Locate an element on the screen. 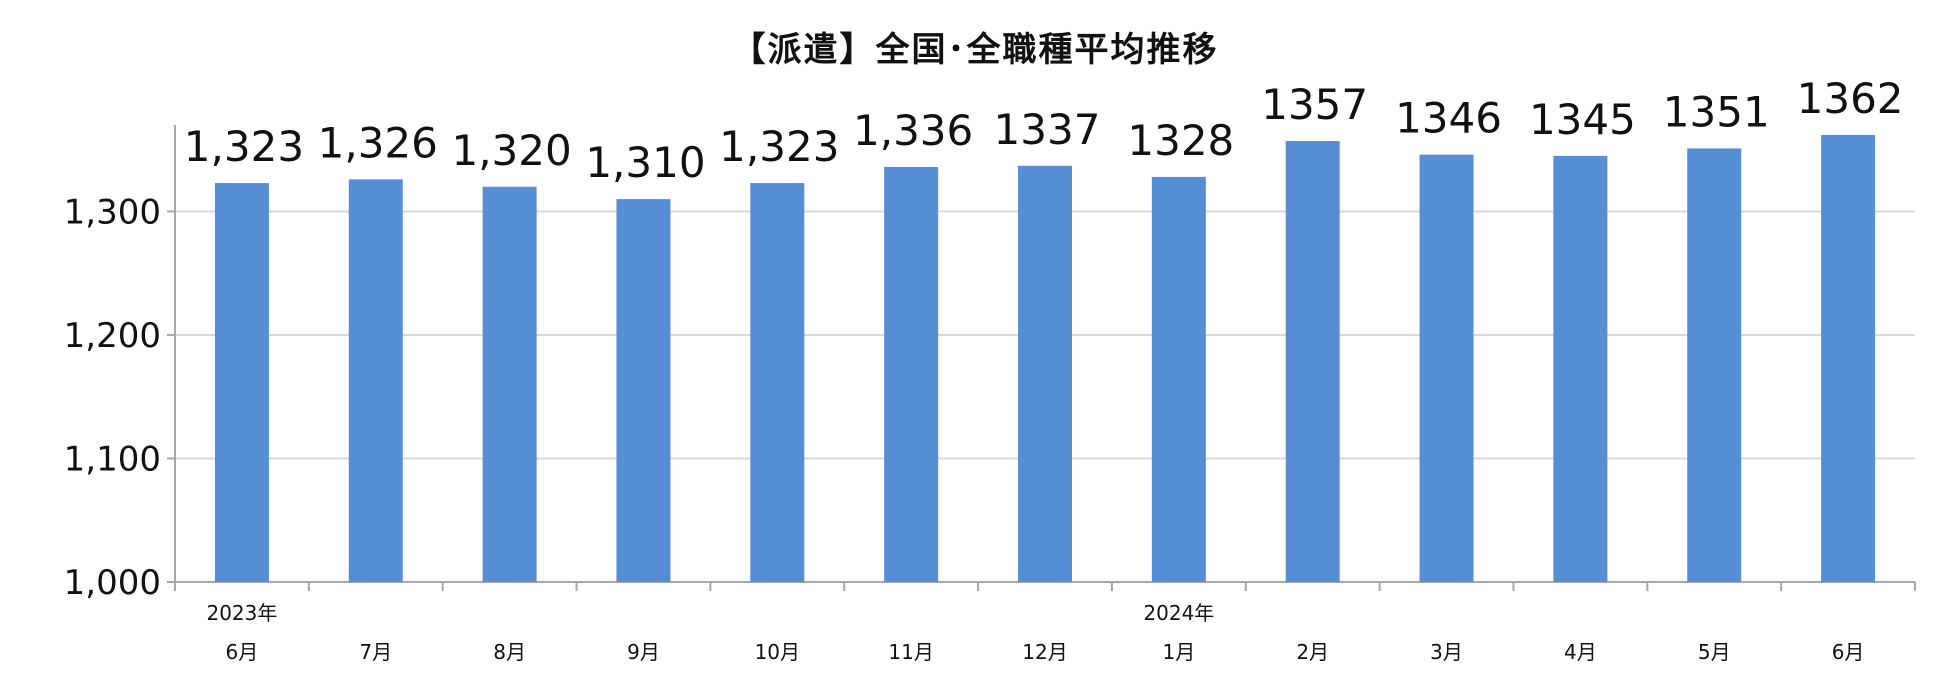 The width and height of the screenshot is (1950, 689). data-label: 1,320 is located at coordinates (511, 150).